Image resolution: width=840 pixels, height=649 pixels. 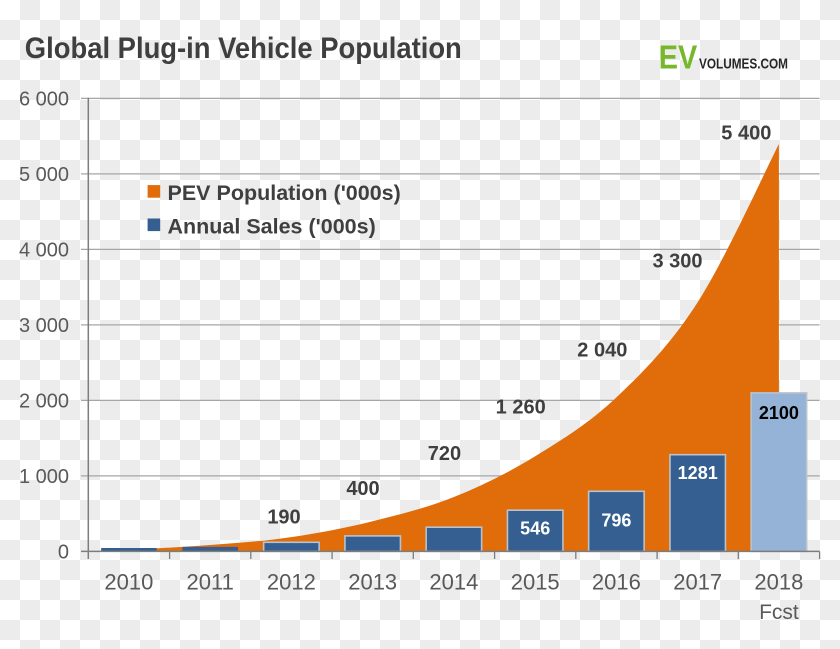 I want to click on svg-text: 3 000, so click(x=44, y=326).